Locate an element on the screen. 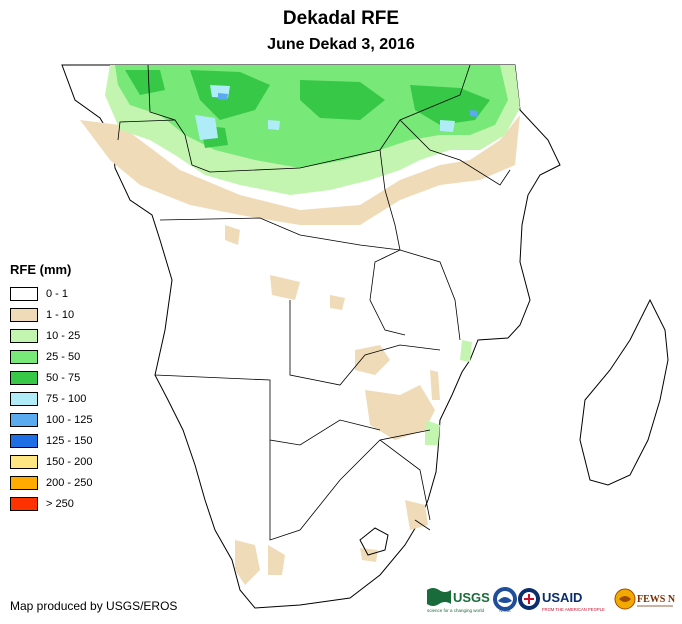 This screenshot has width=682, height=624. legend-label: 0 - 1 is located at coordinates (57, 293).